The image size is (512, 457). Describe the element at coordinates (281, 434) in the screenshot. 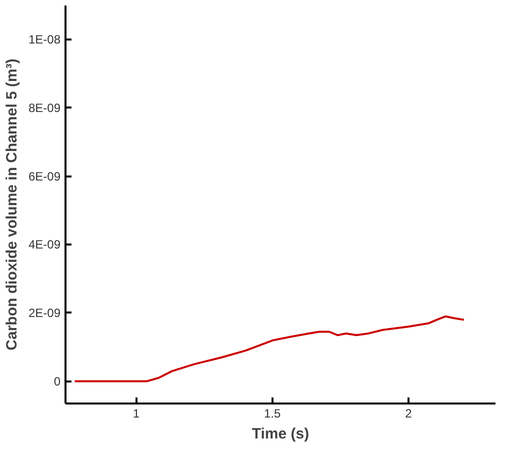

I see `x-axis-title: Time (s)` at that location.